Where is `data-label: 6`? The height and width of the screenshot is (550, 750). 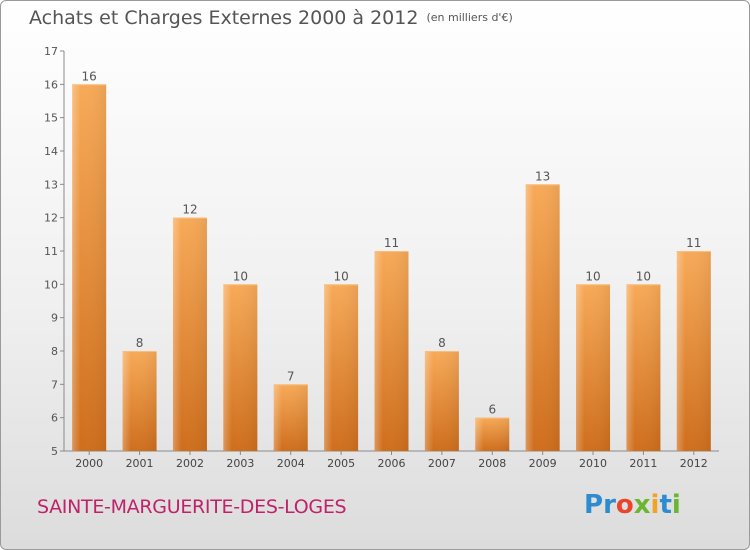
data-label: 6 is located at coordinates (492, 410).